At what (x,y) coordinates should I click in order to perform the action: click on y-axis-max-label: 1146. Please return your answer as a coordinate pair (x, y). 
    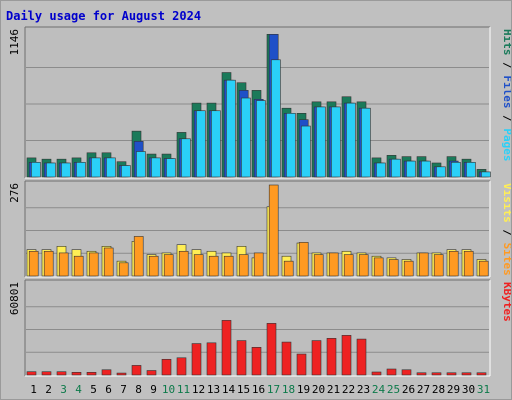
    Looking at the image, I should click on (14, 42).